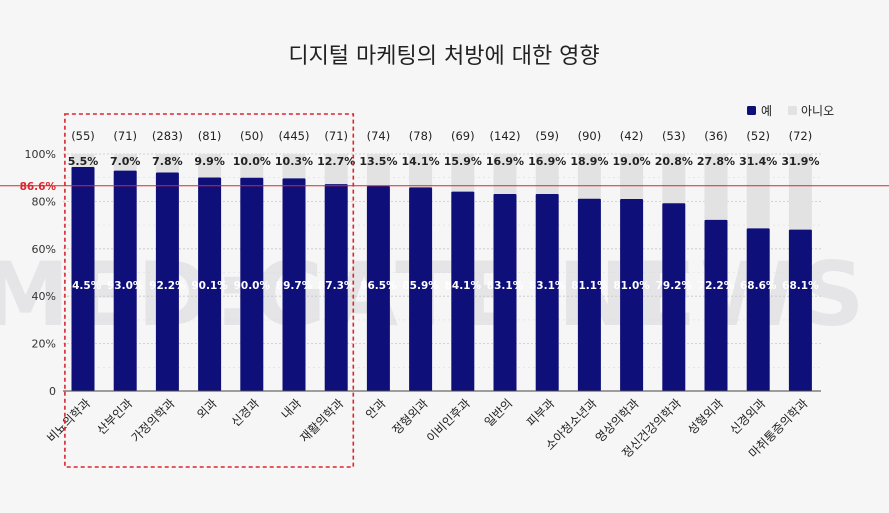 This screenshot has height=513, width=889. I want to click on yes-value-label: 90.0%, so click(252, 286).